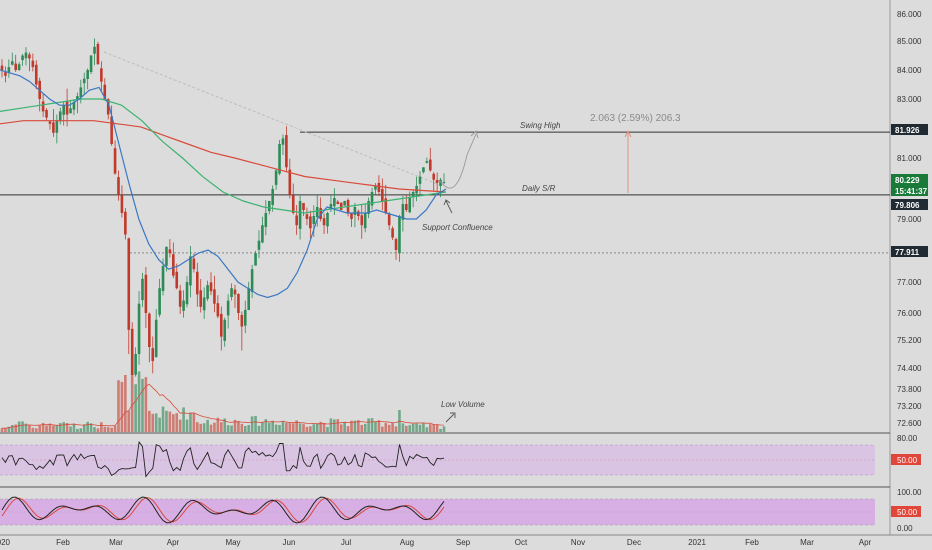  What do you see at coordinates (909, 14) in the screenshot?
I see `price-tick-label: 86.000` at bounding box center [909, 14].